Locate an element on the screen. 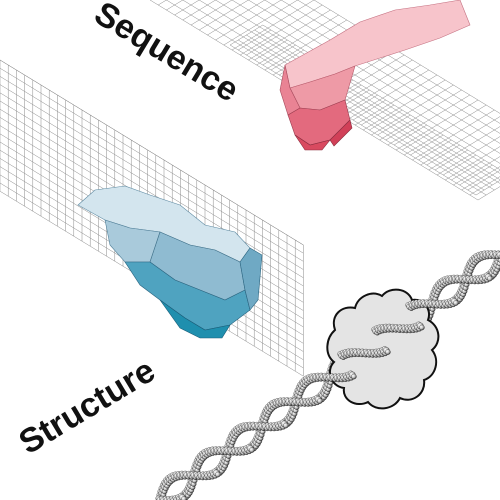 This screenshot has width=500, height=500. sequence-depression is located at coordinates (375, 75).